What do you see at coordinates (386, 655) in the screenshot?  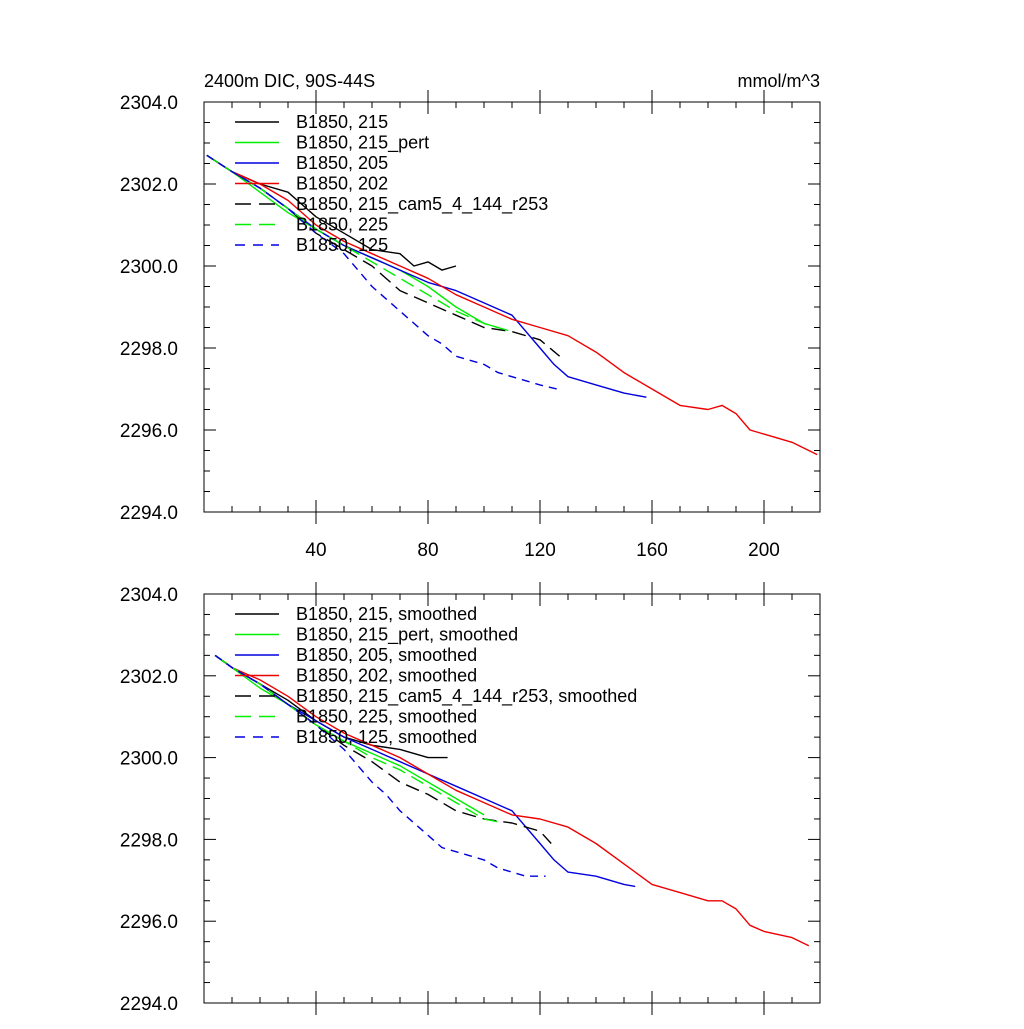 I see `legend-label: B1850, 205, smoothed` at bounding box center [386, 655].